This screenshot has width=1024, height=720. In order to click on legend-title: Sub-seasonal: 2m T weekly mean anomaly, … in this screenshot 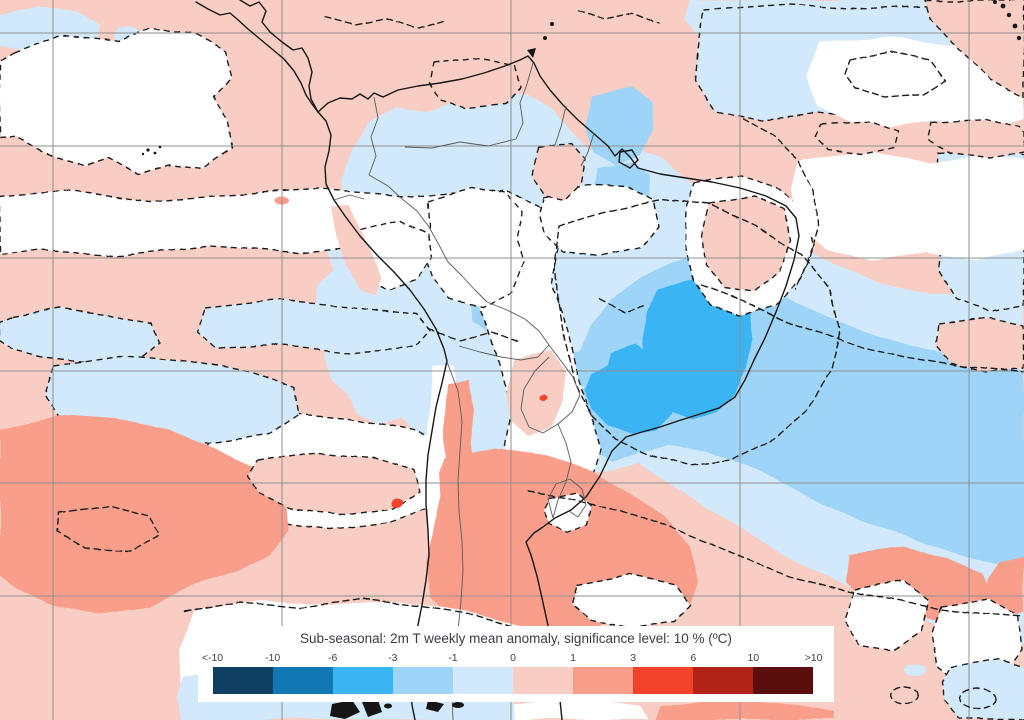, I will do `click(516, 638)`.